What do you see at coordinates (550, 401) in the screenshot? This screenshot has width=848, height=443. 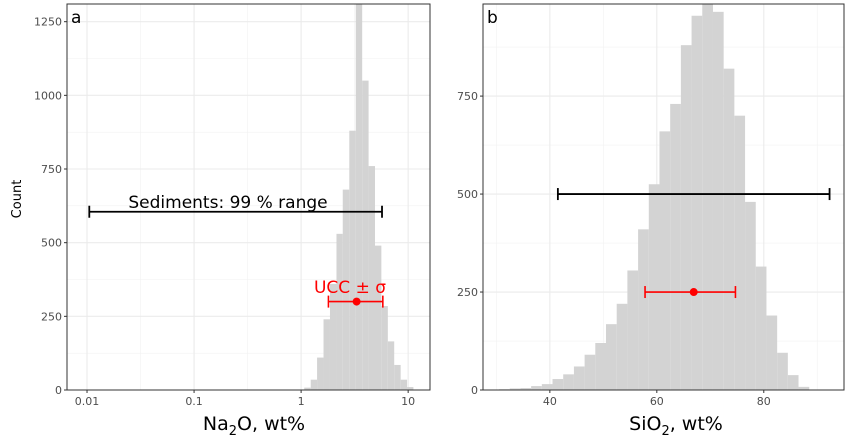 I see `x-tick-label: 40` at bounding box center [550, 401].